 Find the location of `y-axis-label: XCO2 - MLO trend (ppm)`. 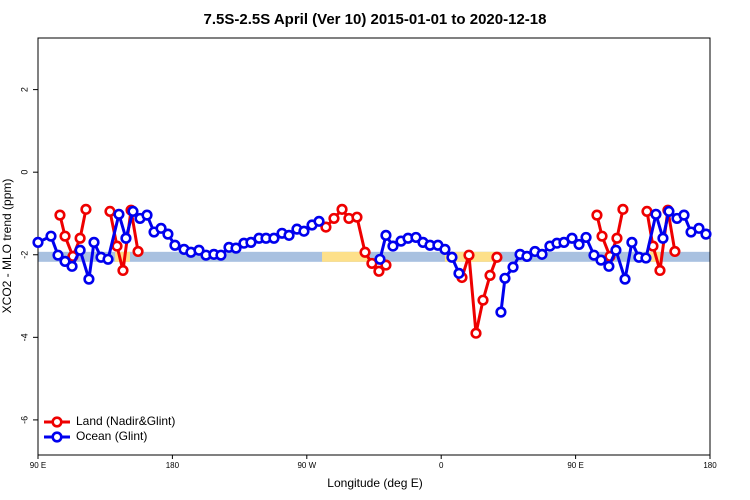

y-axis-label: XCO2 - MLO trend (ppm) is located at coordinates (7, 246).